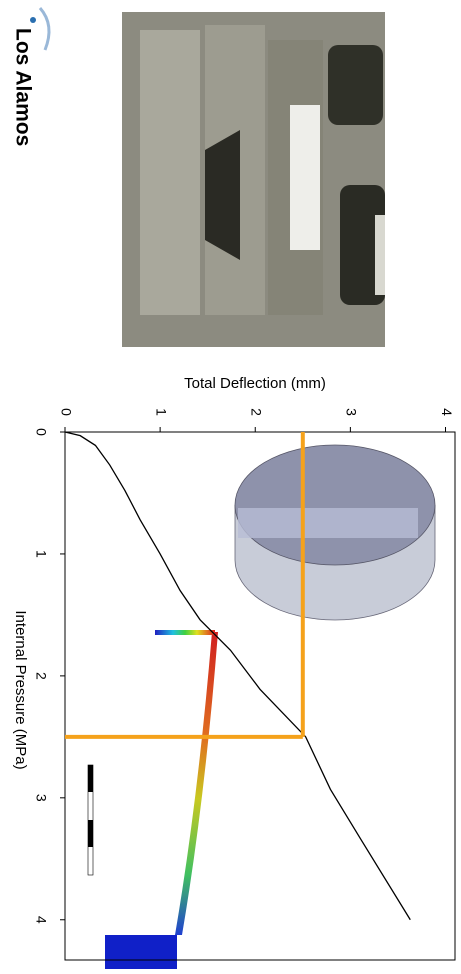 The image size is (461, 974). I want to click on fe-support, so click(141, 952).